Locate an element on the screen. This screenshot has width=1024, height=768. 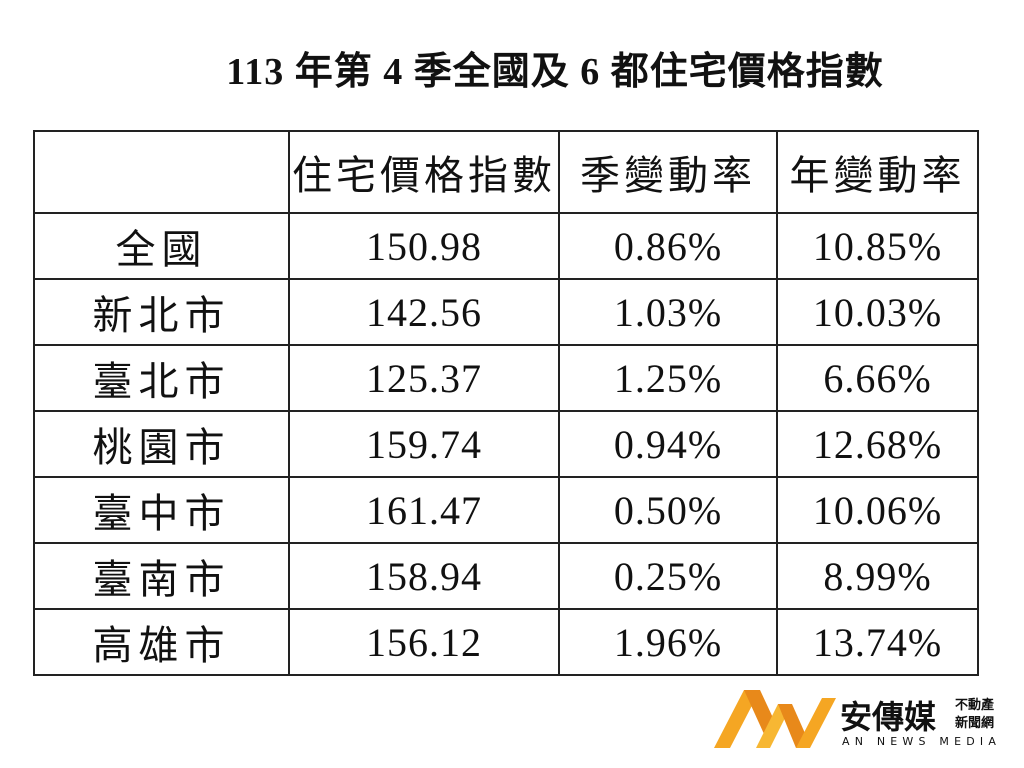
cell: 0.86% is located at coordinates (668, 246).